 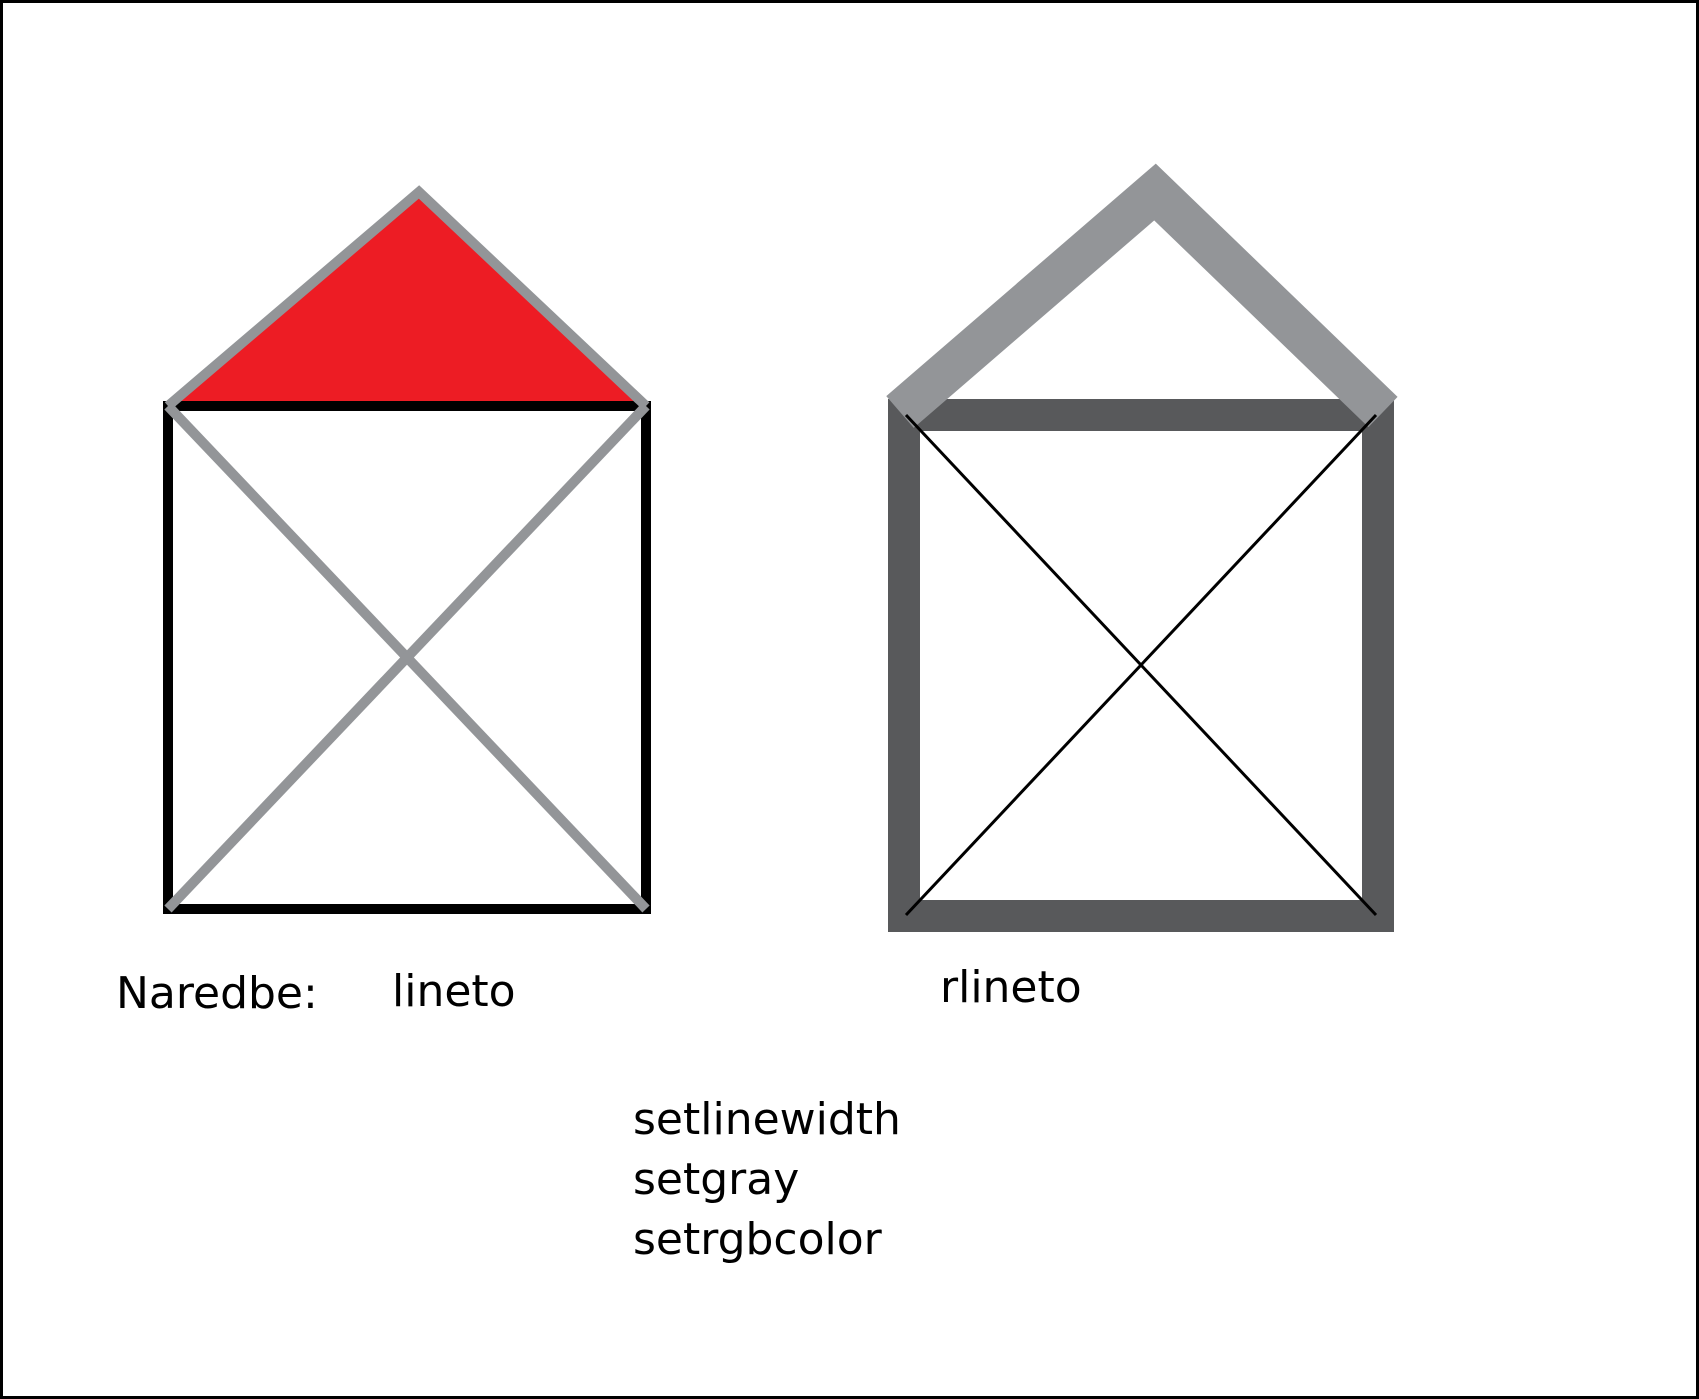 I want to click on left-house-walls, so click(x=407, y=657).